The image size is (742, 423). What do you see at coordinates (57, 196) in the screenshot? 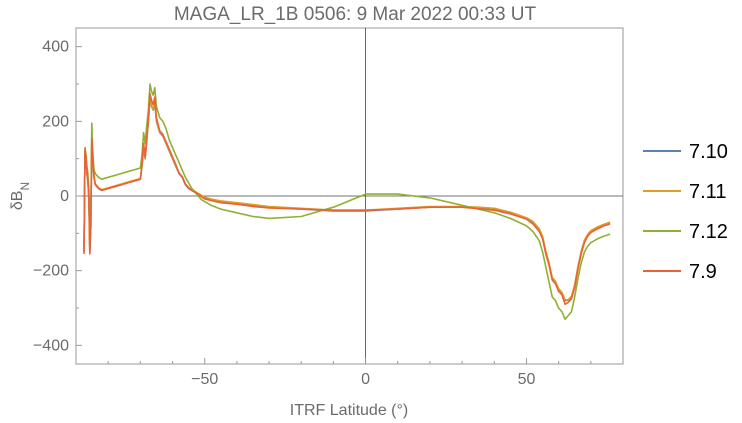
I see `y-axis: −400 −200 0 200 400` at bounding box center [57, 196].